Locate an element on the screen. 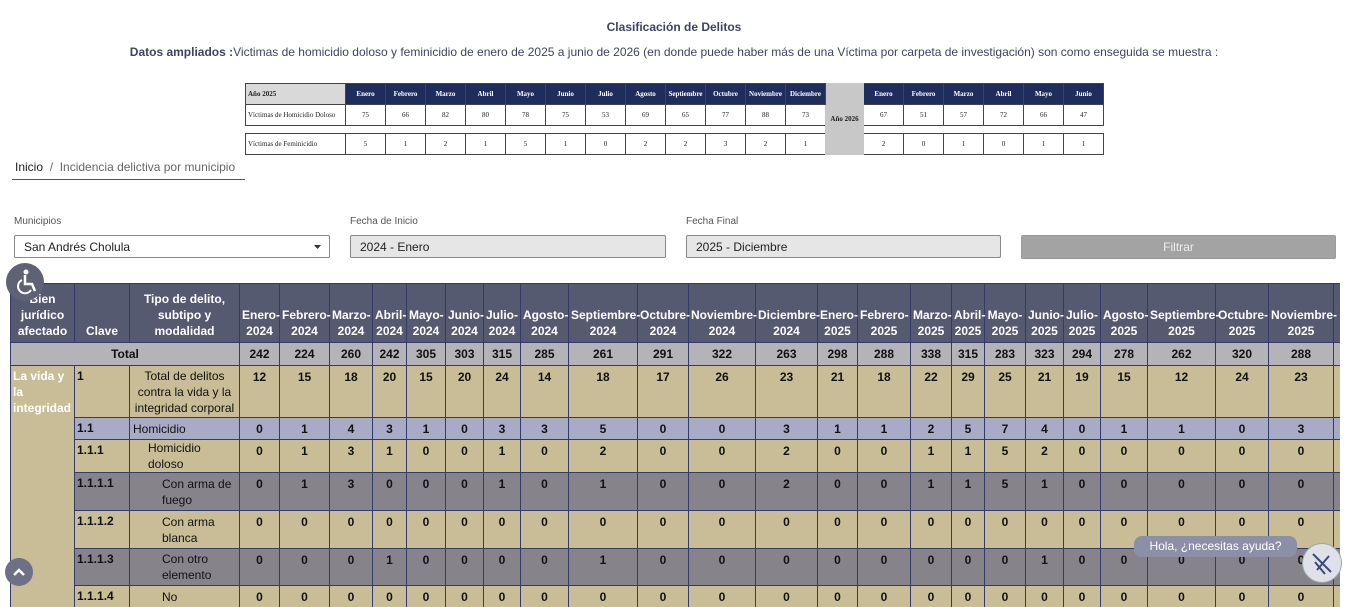  row-label: Víctimas de Homicidio Doloso is located at coordinates (295, 115).